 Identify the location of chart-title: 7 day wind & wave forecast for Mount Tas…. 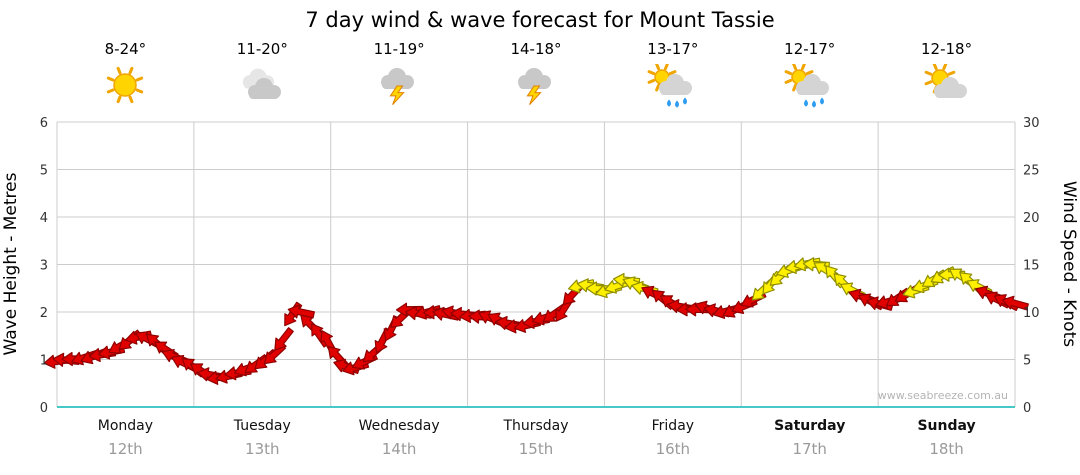
(540, 20).